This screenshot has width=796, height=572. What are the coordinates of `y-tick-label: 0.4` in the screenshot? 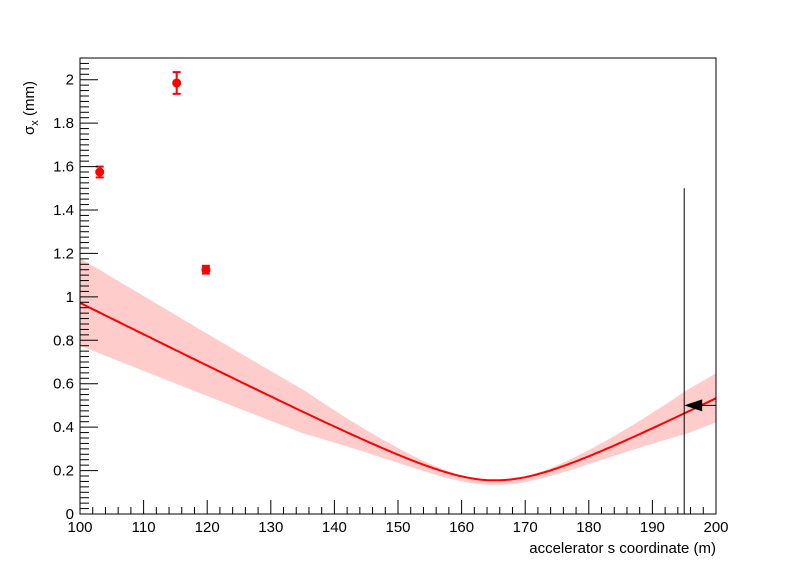 It's located at (63, 427).